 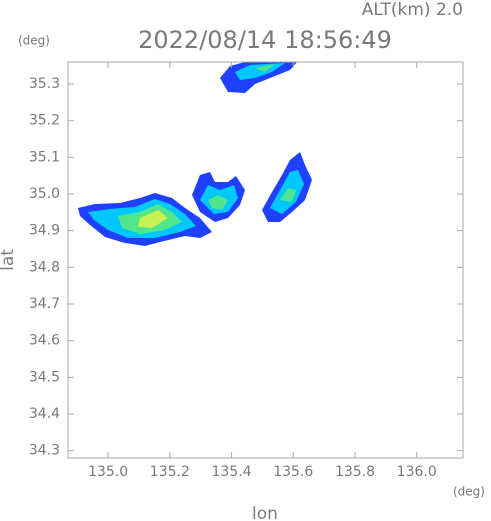 I want to click on x-tick-label: 135.8, so click(x=355, y=472).